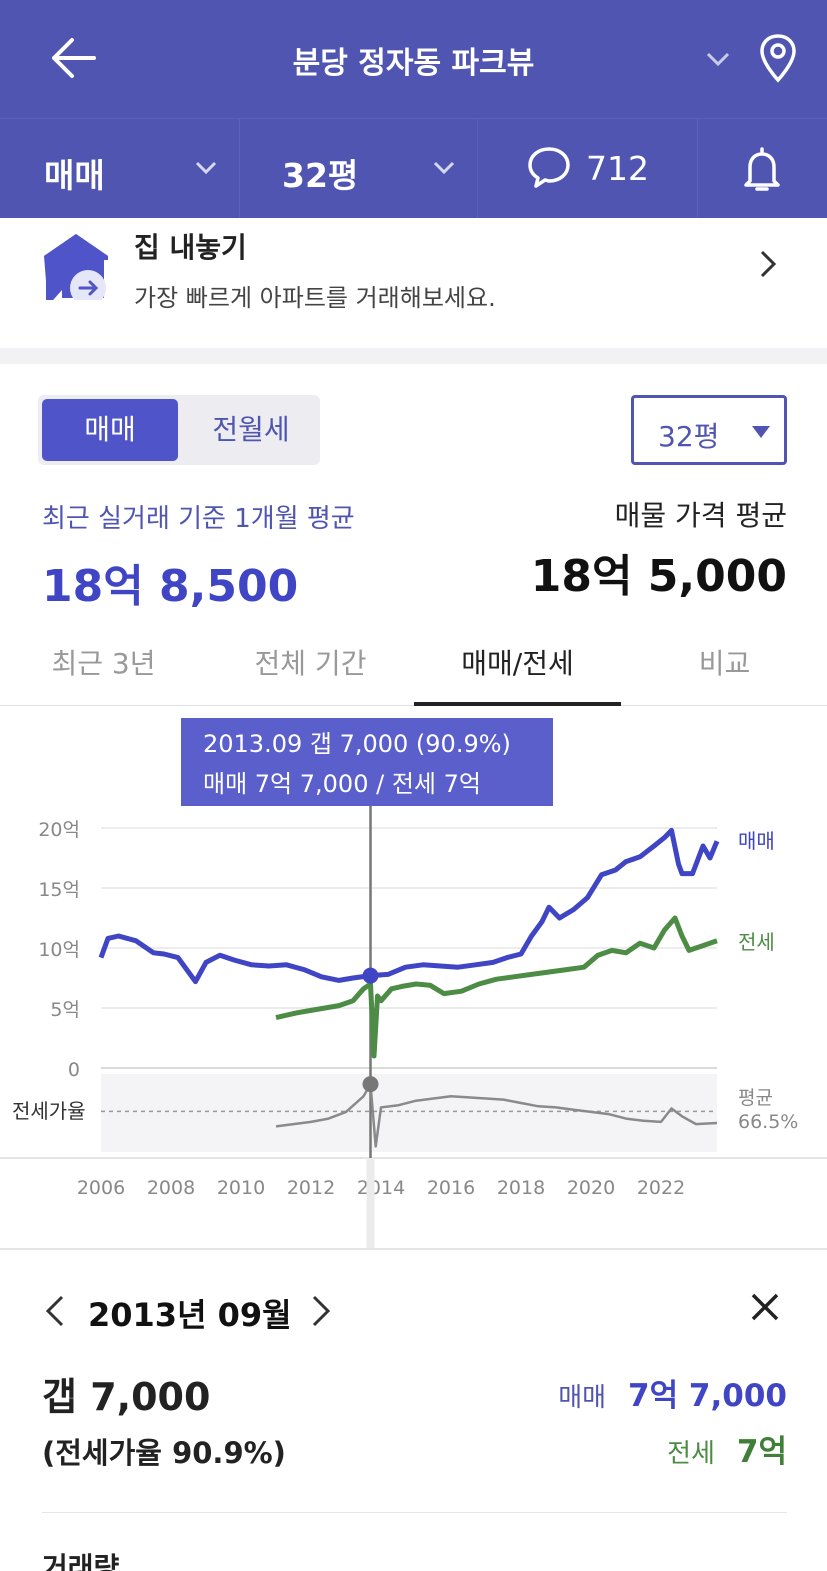 This screenshot has width=827, height=1571. I want to click on ratio-average-value: 66.5%, so click(768, 1122).